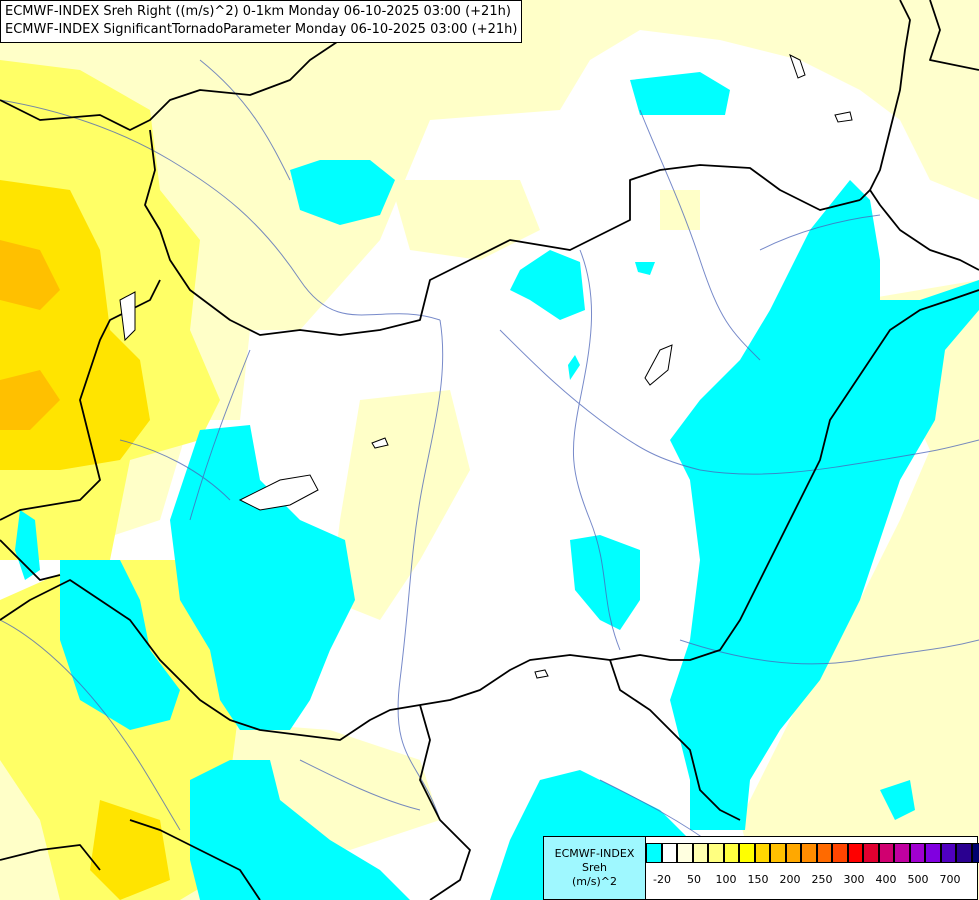  What do you see at coordinates (694, 879) in the screenshot?
I see `legend-tick-label: 50` at bounding box center [694, 879].